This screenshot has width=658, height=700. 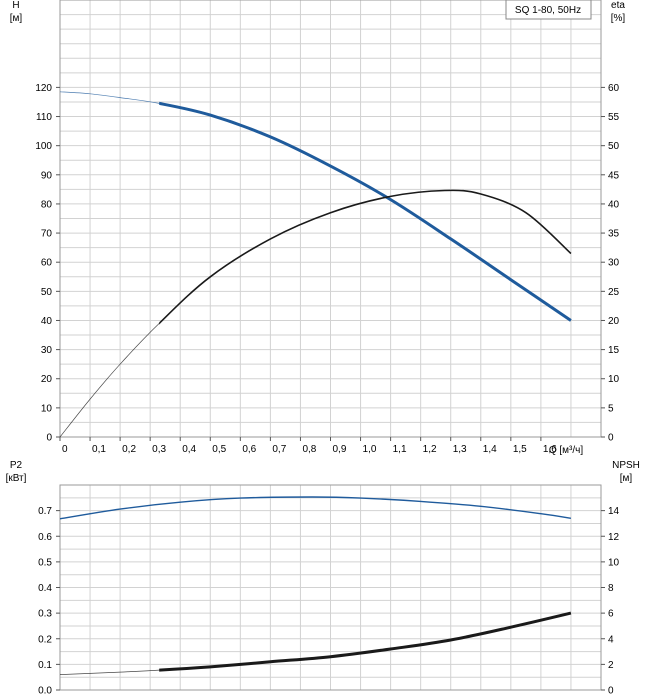 I want to click on y-left-tick-label: 0, so click(x=49, y=438).